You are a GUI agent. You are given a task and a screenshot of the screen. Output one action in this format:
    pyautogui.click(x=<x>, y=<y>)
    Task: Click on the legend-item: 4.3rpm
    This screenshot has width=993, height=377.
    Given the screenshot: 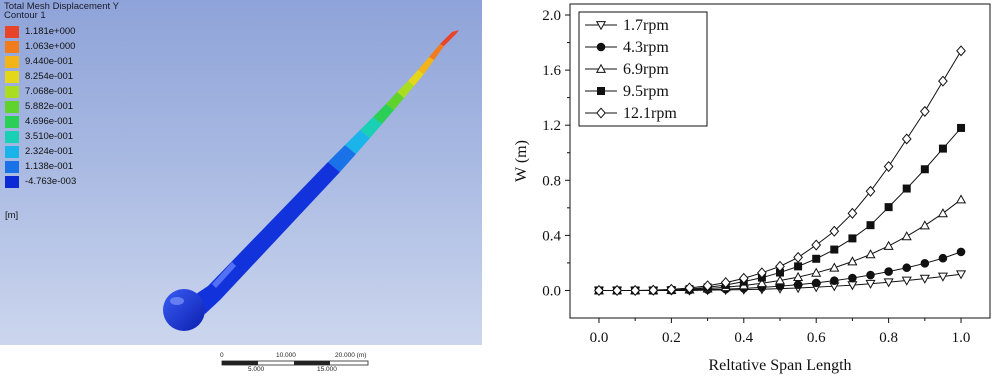 What is the action you would take?
    pyautogui.click(x=627, y=47)
    